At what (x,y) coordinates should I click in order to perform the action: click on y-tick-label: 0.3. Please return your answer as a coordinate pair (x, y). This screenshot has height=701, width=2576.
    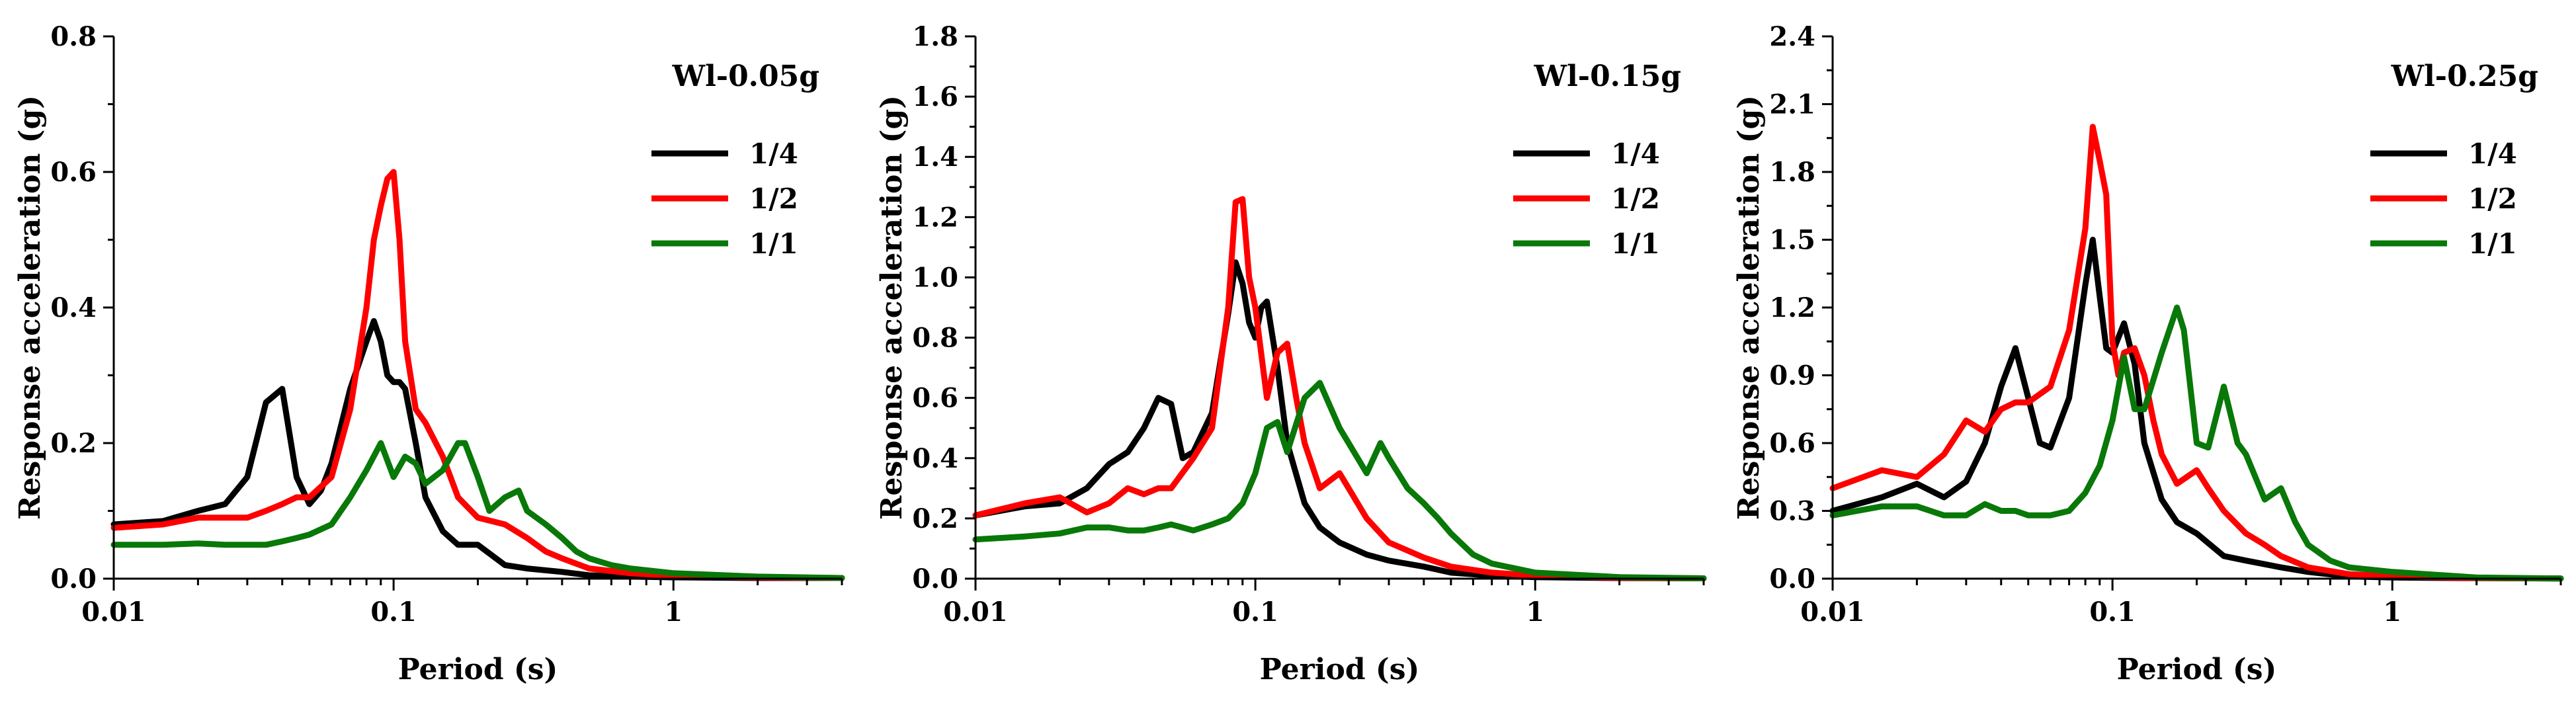
    Looking at the image, I should click on (1792, 512).